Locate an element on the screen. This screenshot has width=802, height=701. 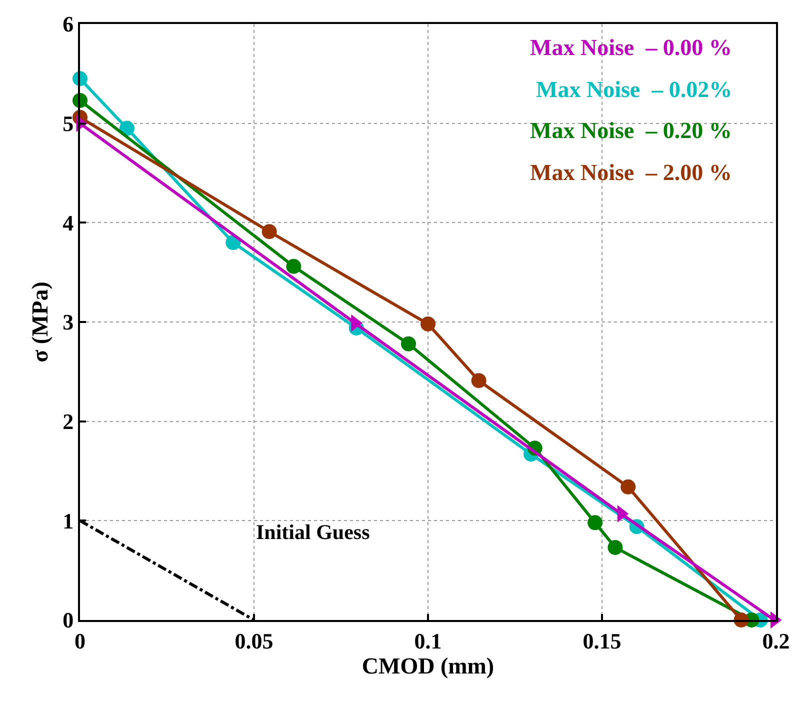
text: Initial Guess is located at coordinates (313, 532).